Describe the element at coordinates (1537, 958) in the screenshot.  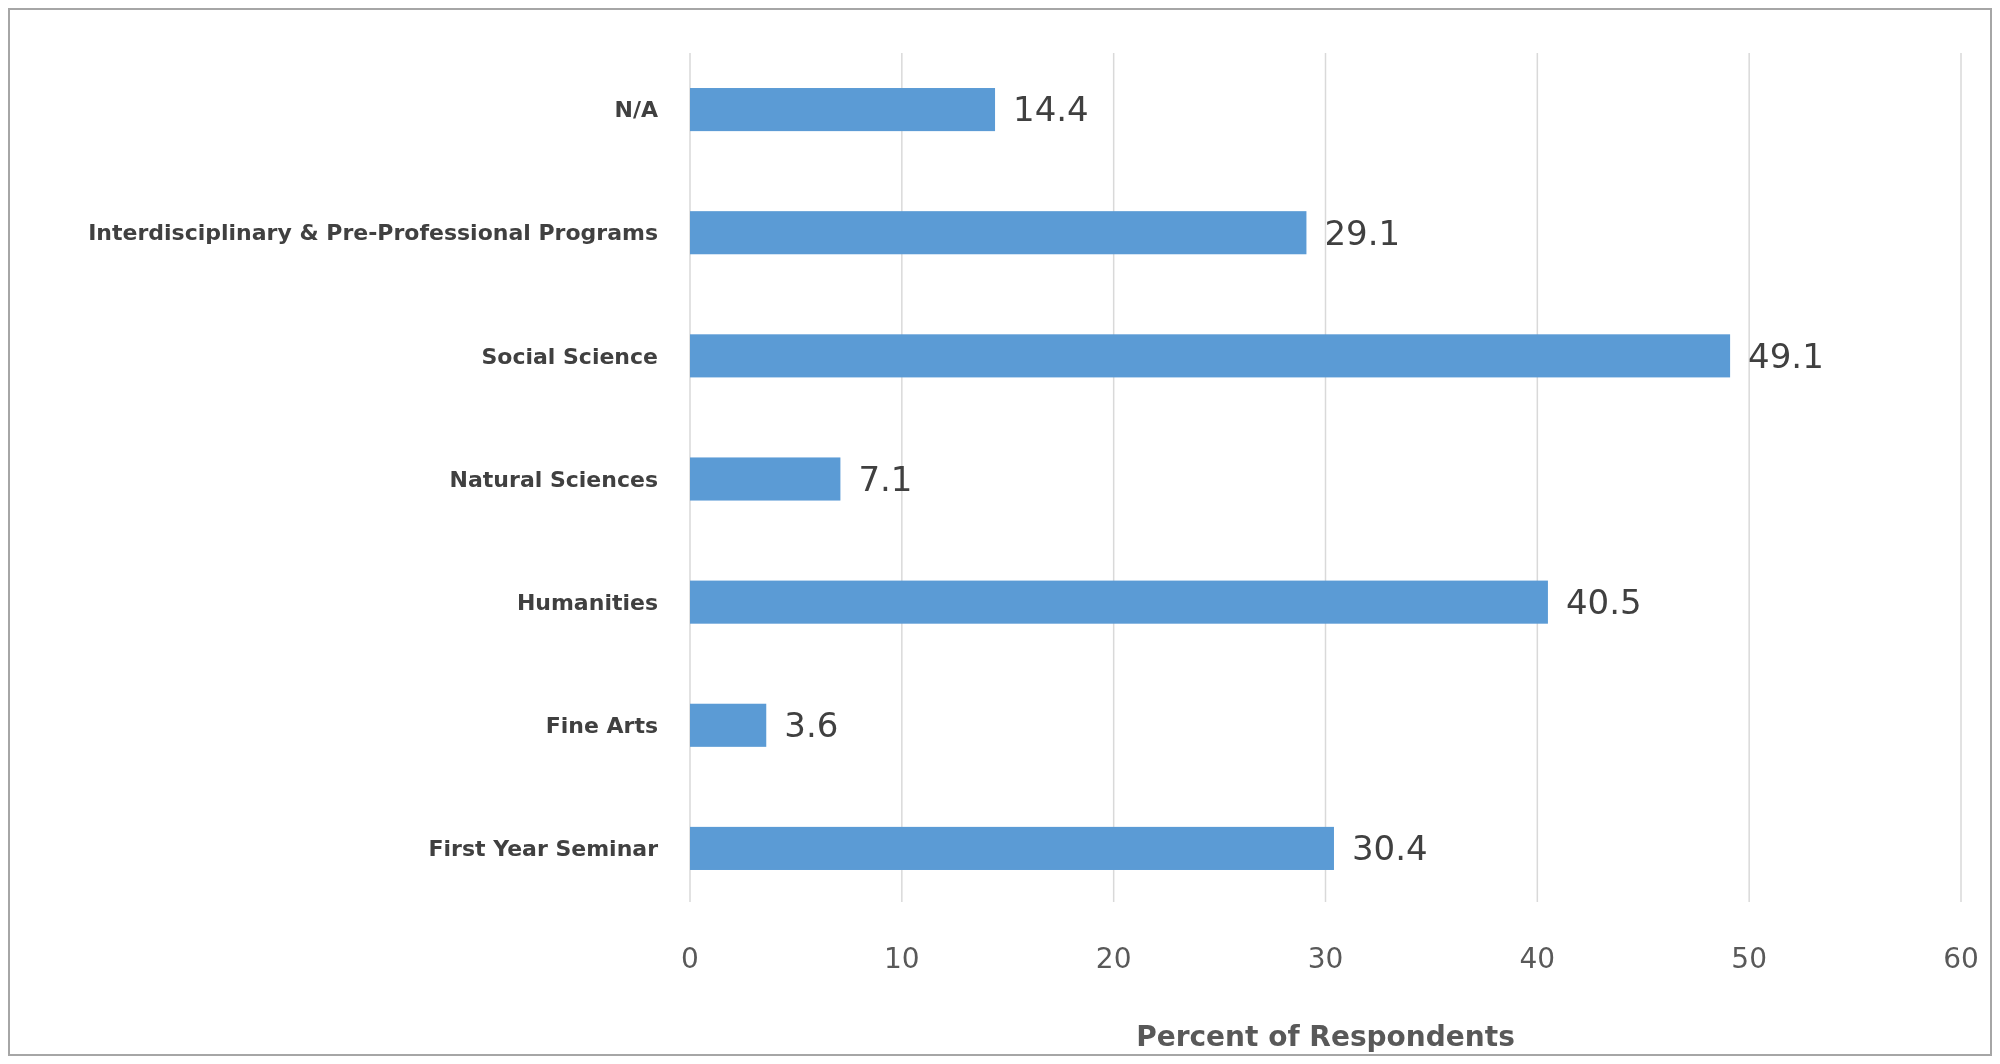
I see `x-tick-label: 40` at that location.